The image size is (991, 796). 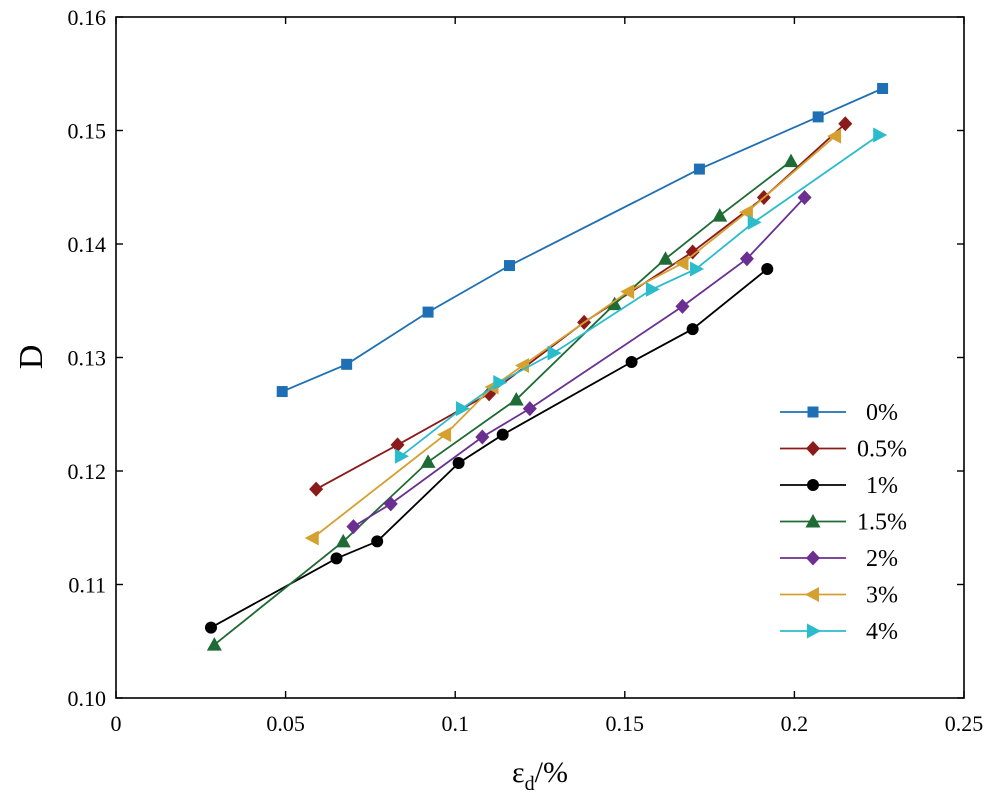 What do you see at coordinates (285, 723) in the screenshot?
I see `x-tick-label: 0.05` at bounding box center [285, 723].